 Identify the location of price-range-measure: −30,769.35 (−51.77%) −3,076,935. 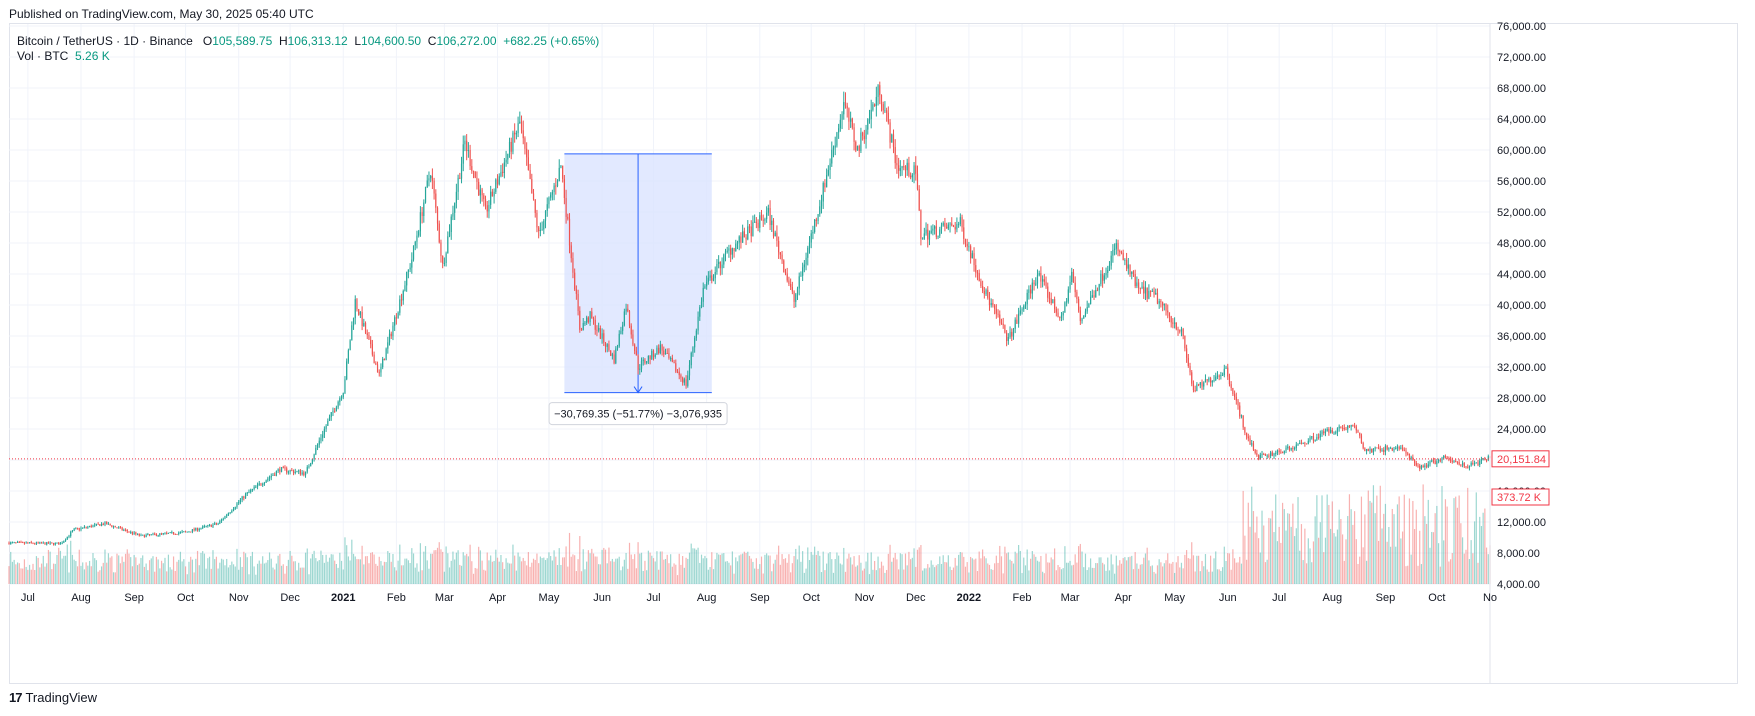
(638, 289).